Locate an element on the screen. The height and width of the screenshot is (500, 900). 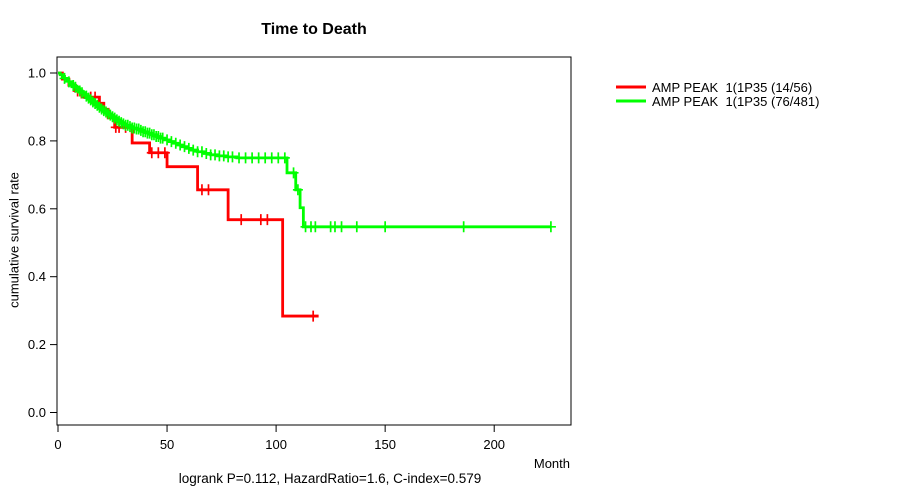
x-axis-label: Month is located at coordinates (551, 463).